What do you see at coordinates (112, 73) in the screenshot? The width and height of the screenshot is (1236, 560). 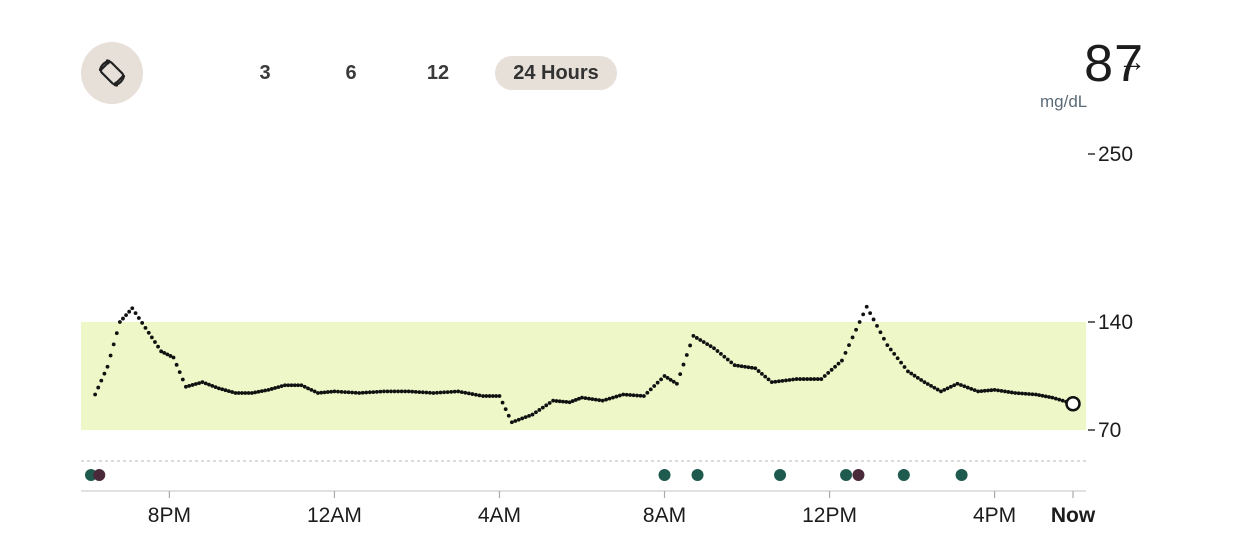 I see `rotate-button` at bounding box center [112, 73].